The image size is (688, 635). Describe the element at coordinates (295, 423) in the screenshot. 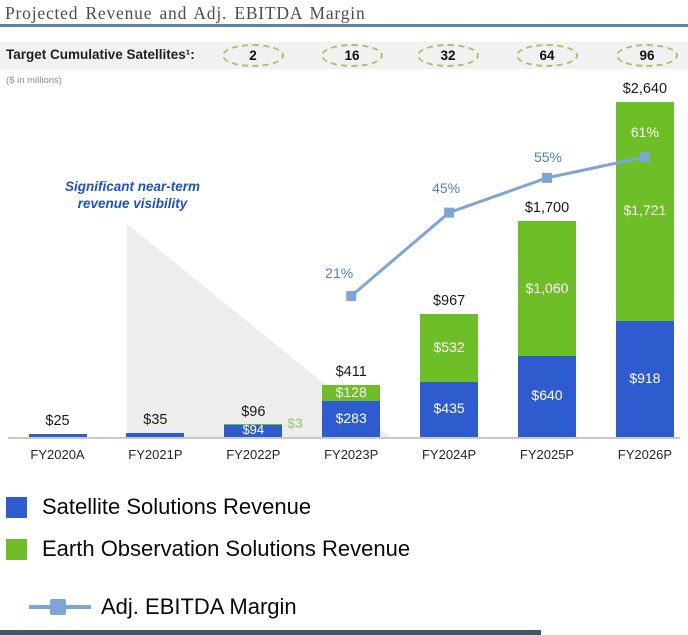

I see `segment-label-earth-outside-FY2022P: $3` at that location.